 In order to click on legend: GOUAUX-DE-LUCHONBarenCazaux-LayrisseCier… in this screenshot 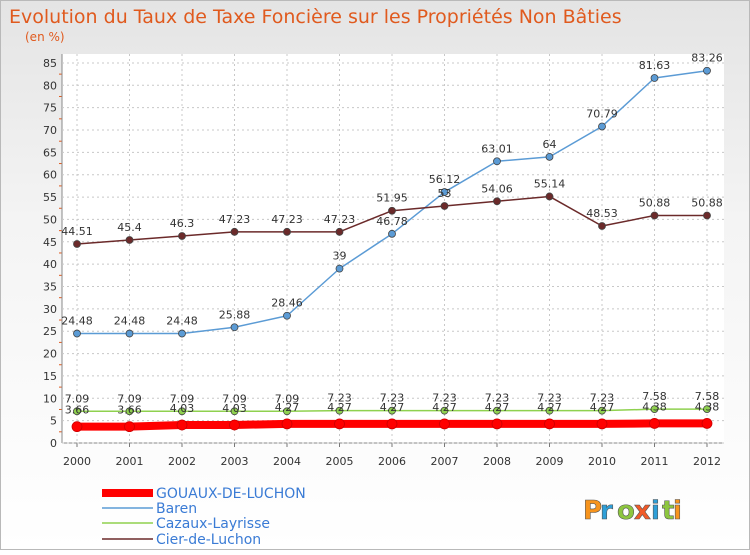, I will do `click(204, 517)`.